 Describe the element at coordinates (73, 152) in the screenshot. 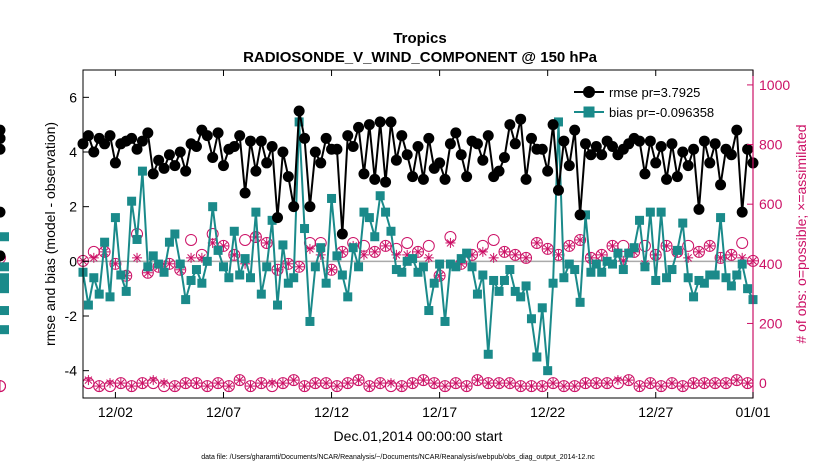

I see `y-tick-label: 4` at that location.